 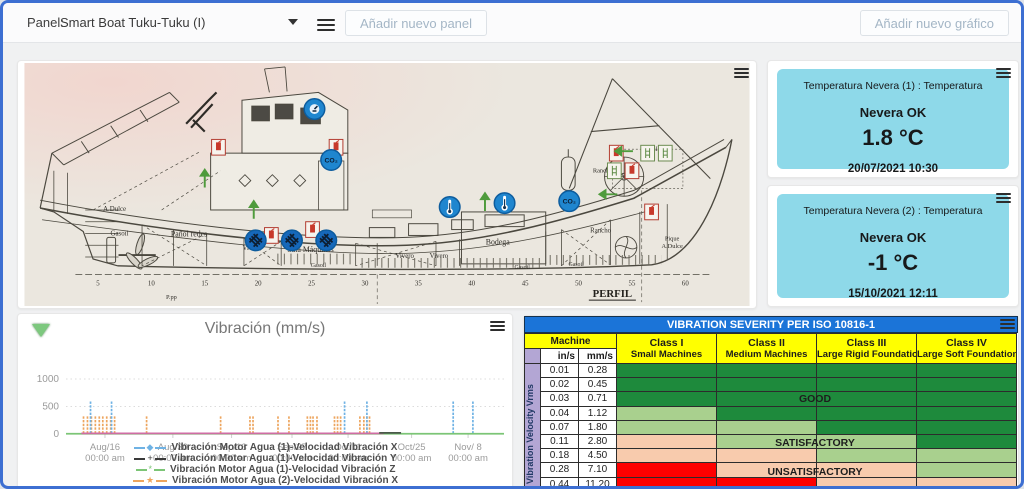 What do you see at coordinates (365, 283) in the screenshot?
I see `svg-text: 30` at bounding box center [365, 283].